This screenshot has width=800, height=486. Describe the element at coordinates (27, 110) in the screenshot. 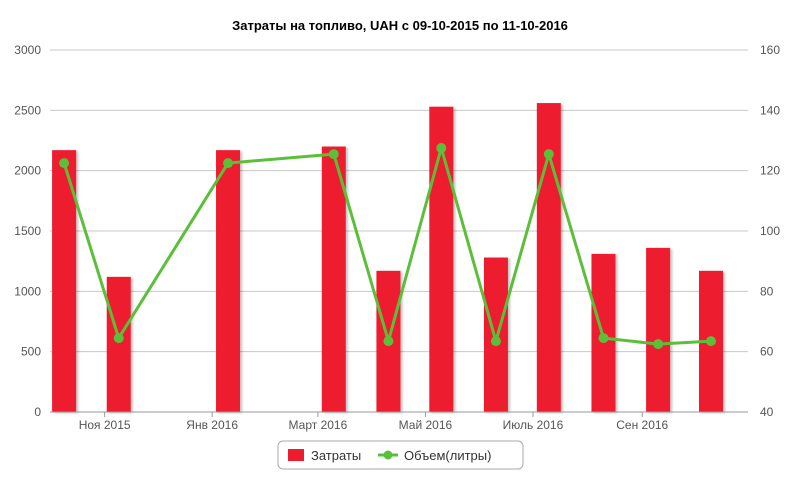

I see `left-tick-label: 2500` at that location.